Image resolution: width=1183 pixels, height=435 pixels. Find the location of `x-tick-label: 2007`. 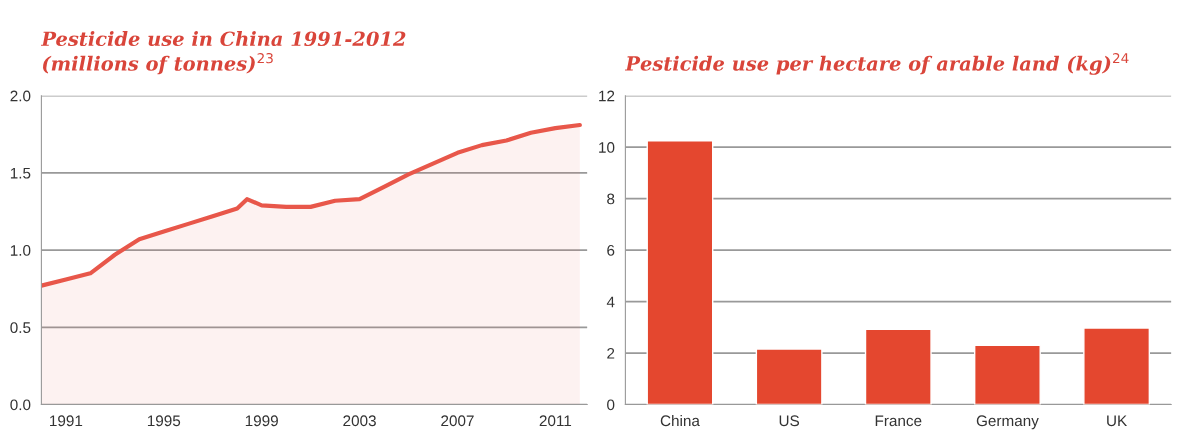

x-tick-label: 2007 is located at coordinates (457, 421).